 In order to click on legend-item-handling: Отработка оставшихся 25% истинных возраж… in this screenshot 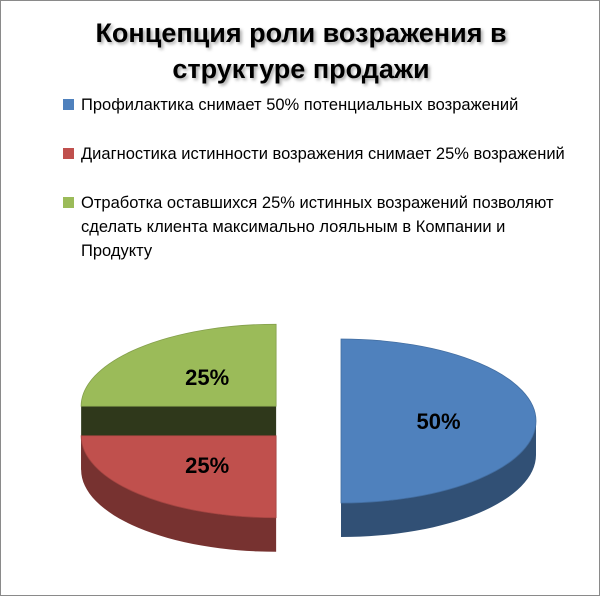, I will do `click(319, 227)`.